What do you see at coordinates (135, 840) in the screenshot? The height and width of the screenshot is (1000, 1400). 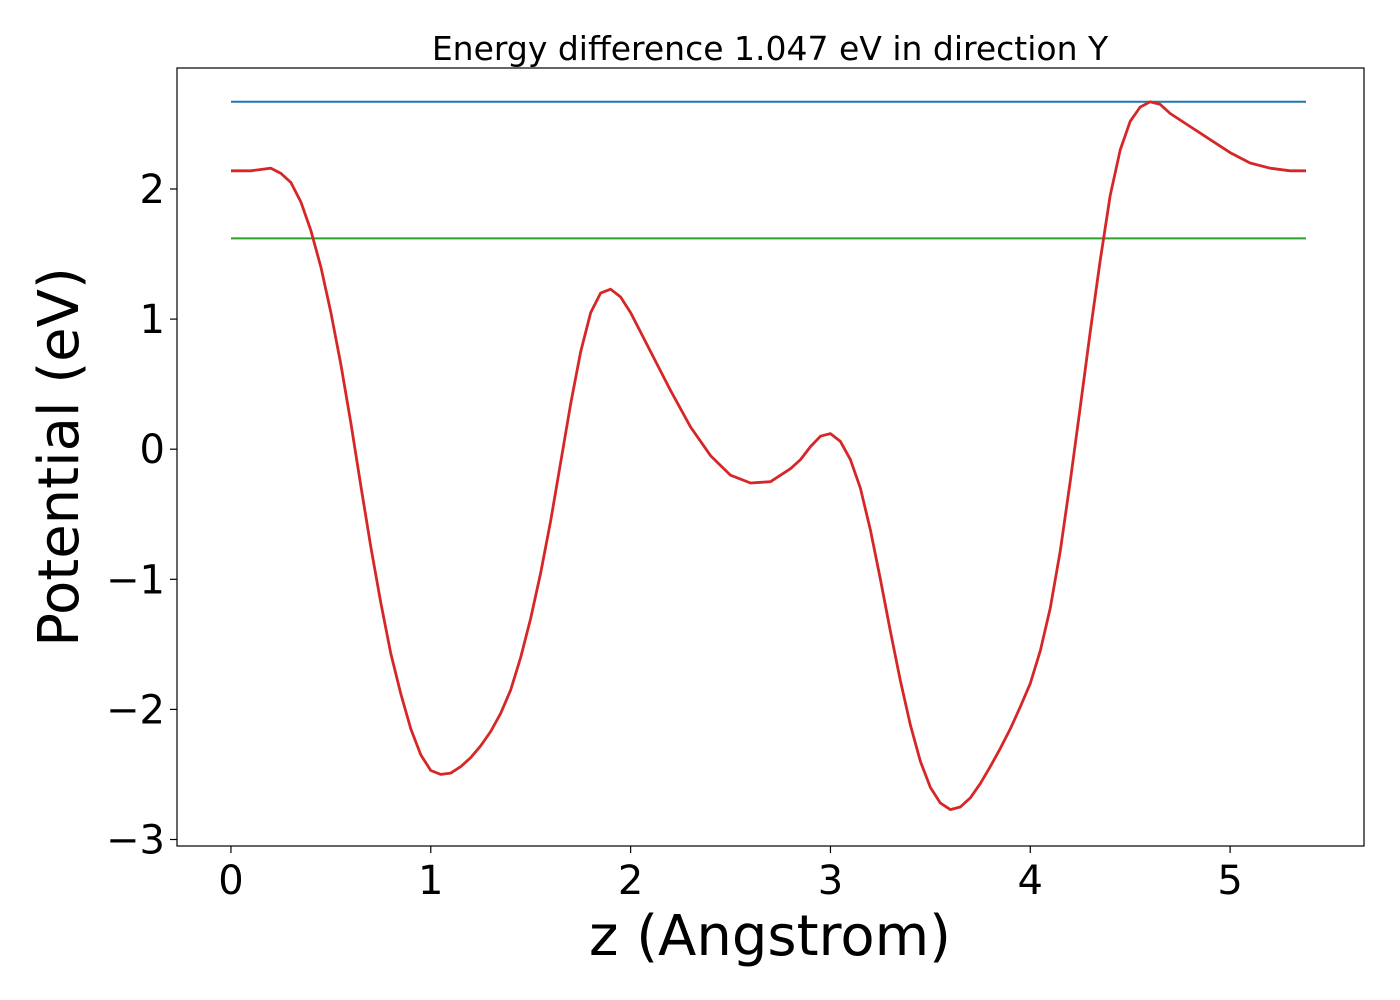 I see `y-tick-label: −3` at bounding box center [135, 840].